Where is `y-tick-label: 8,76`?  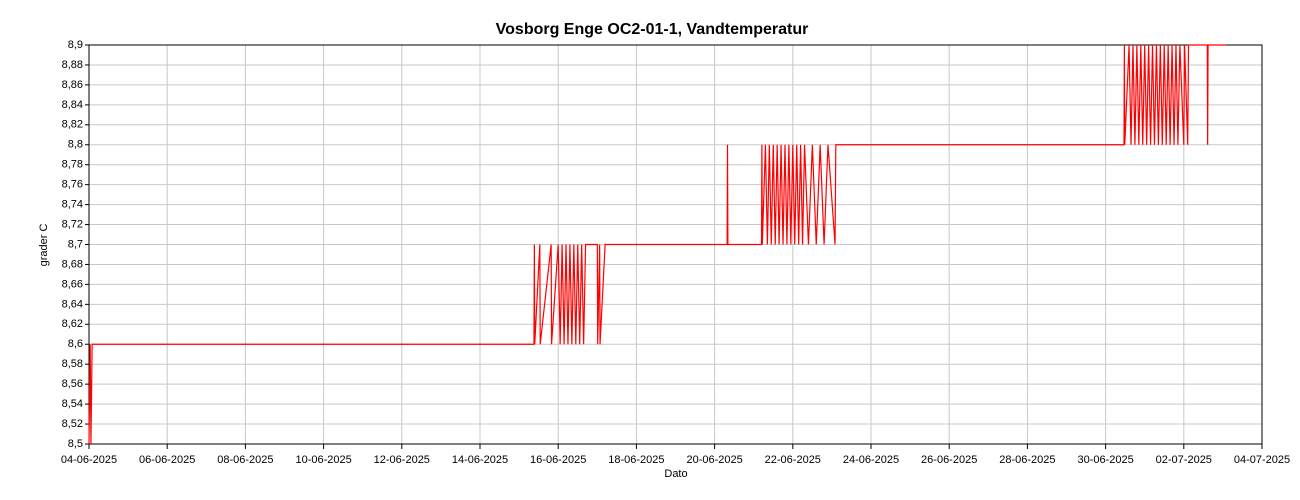 y-tick-label: 8,76 is located at coordinates (72, 185).